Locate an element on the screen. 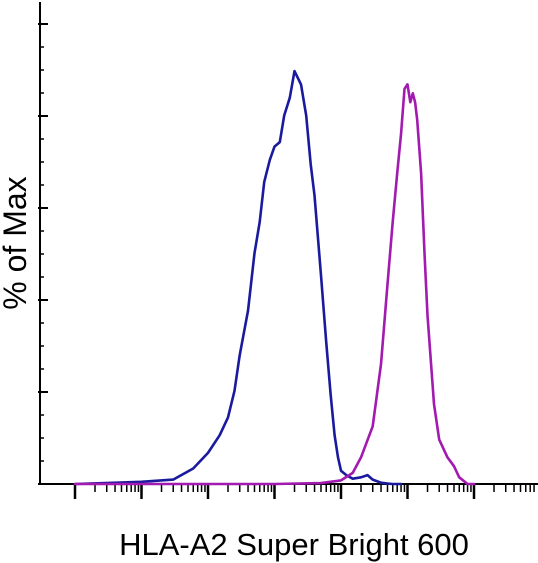 This screenshot has height=563, width=538. x-axis is located at coordinates (289, 491).